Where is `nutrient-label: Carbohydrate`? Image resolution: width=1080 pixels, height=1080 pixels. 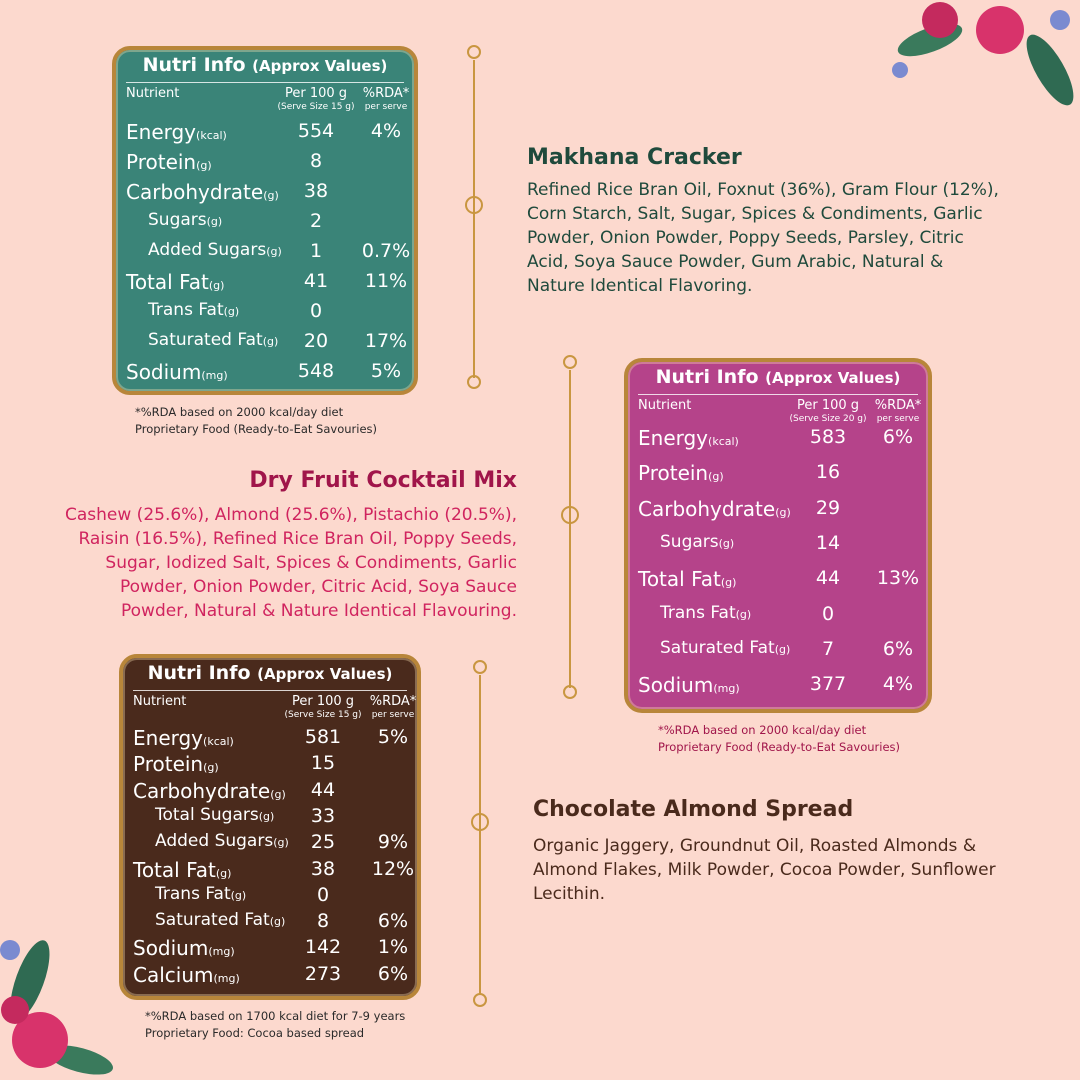
nutrient-label: Carbohydrate is located at coordinates (202, 790).